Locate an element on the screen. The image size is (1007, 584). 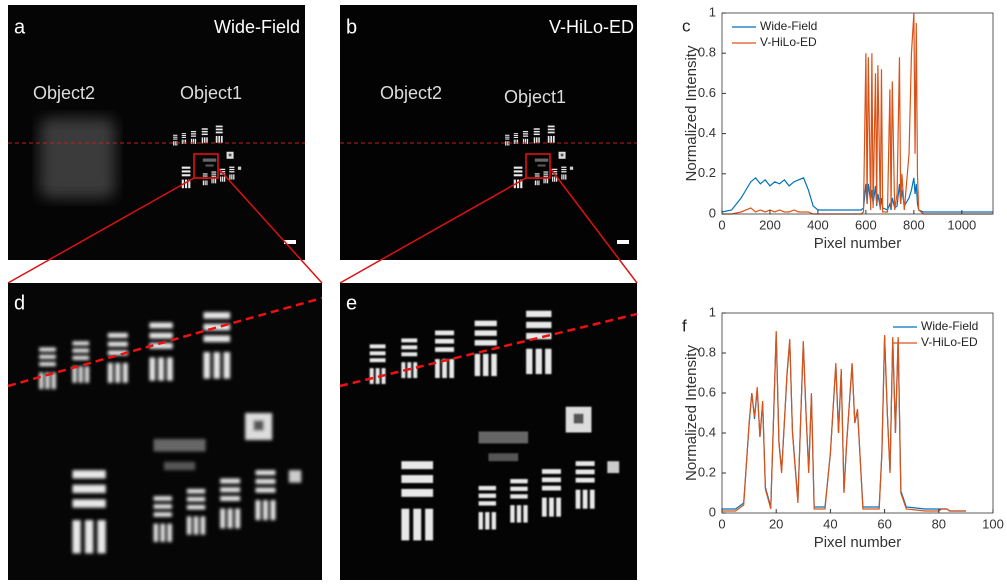
x-tick-label: 40 is located at coordinates (830, 523).